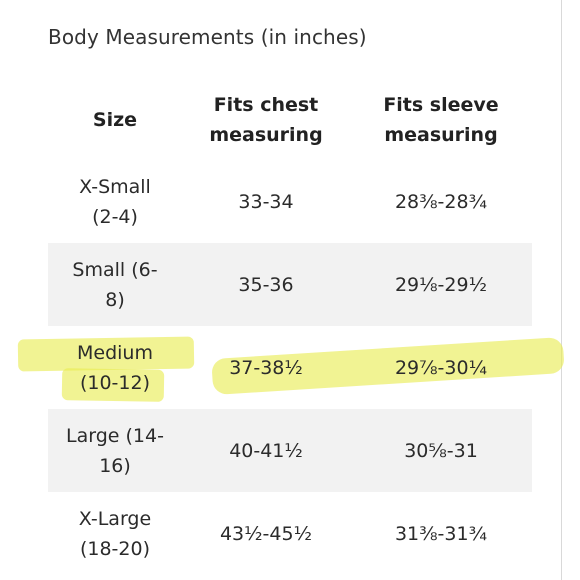 The height and width of the screenshot is (580, 580). I want to click on sleeve-cell: 30⅝-31, so click(441, 450).